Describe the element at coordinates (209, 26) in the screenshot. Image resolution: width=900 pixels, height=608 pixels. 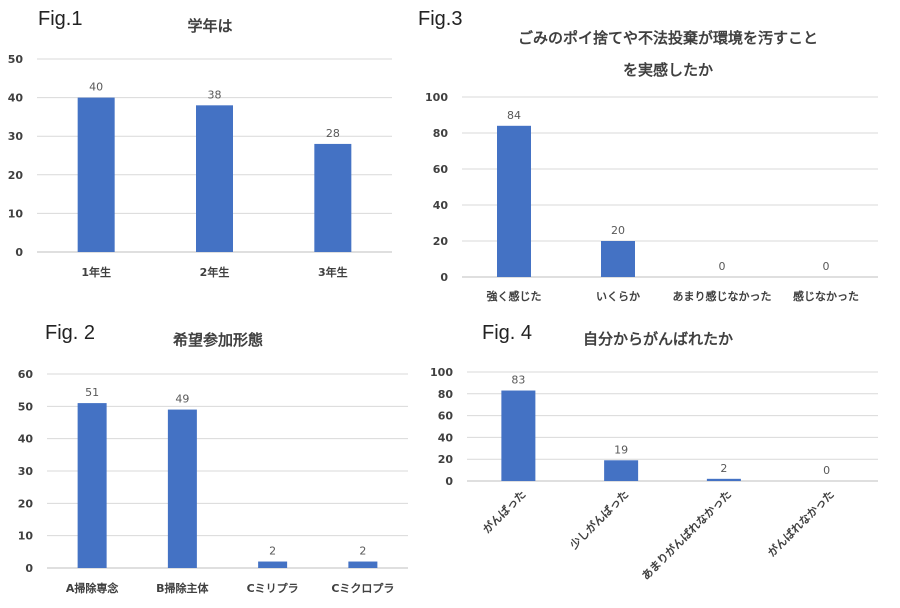
I see `chart-title: 学年は` at that location.